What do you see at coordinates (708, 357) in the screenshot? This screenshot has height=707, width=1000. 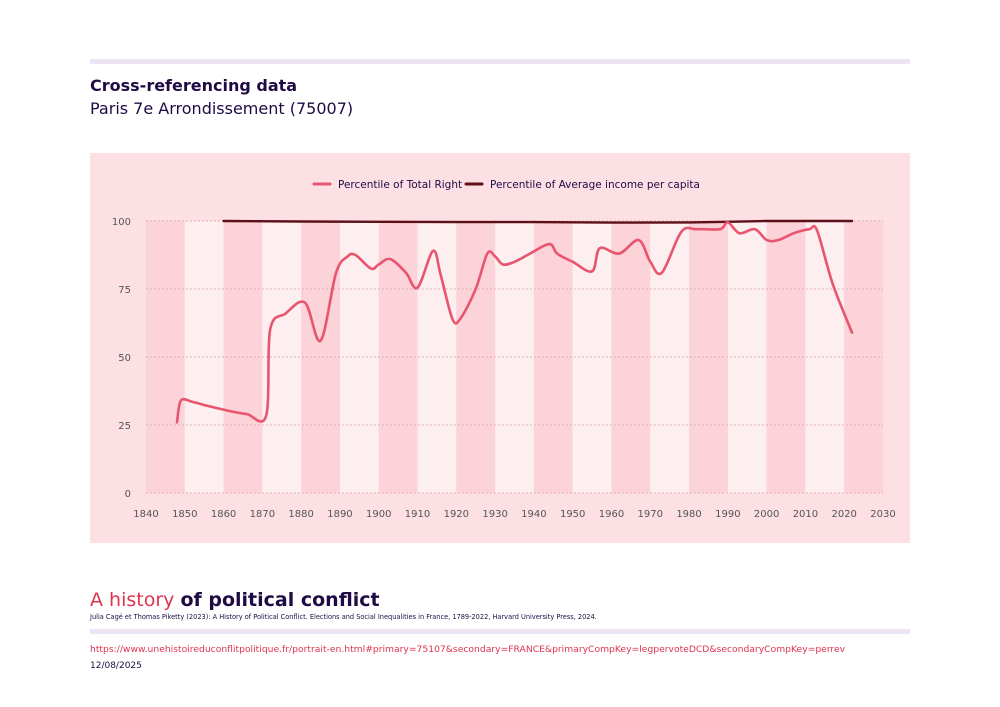 I see `band-1980` at bounding box center [708, 357].